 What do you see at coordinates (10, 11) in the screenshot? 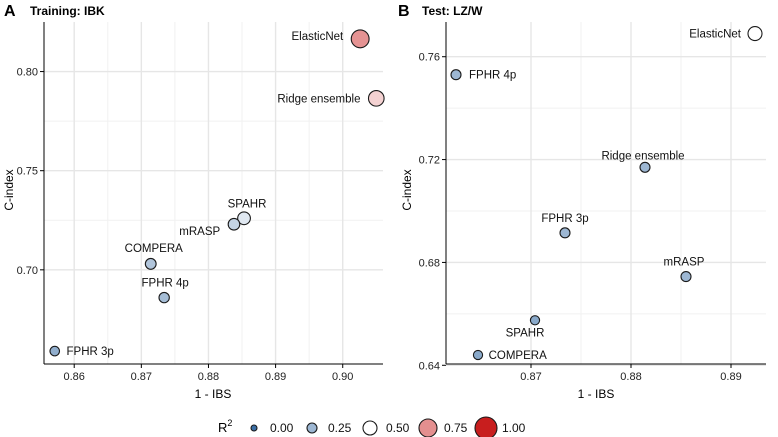
I see `panel-a-letter: A` at bounding box center [10, 11].